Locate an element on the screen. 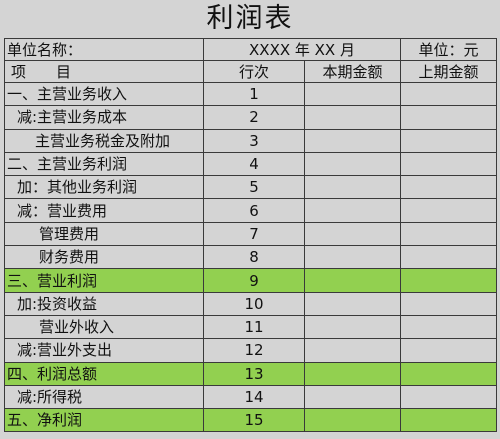  unit-cell: 单位：元 is located at coordinates (448, 49).